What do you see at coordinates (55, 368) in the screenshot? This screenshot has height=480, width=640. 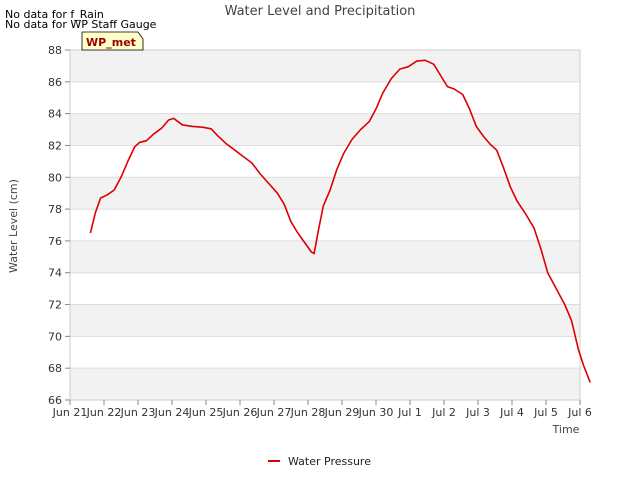 I see `y-tick-label: 68` at bounding box center [55, 368].